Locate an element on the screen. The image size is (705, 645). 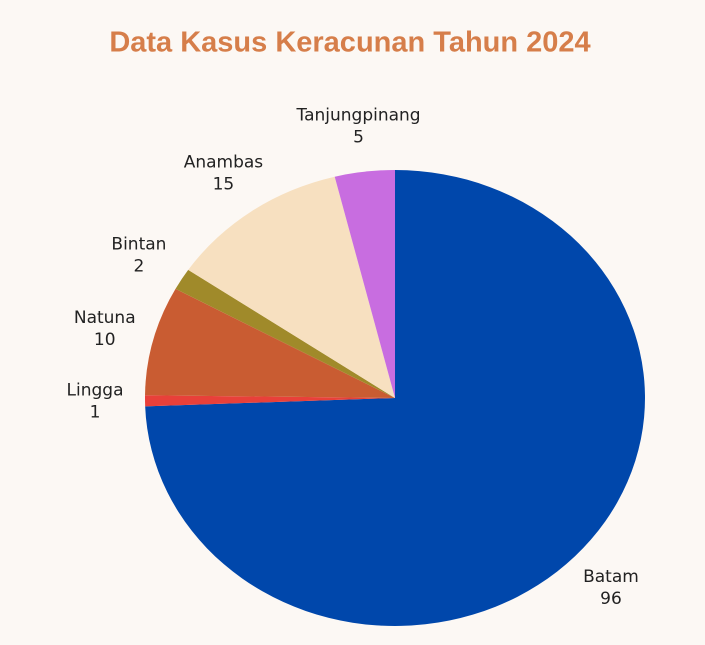
slice-label: Batam is located at coordinates (611, 577).